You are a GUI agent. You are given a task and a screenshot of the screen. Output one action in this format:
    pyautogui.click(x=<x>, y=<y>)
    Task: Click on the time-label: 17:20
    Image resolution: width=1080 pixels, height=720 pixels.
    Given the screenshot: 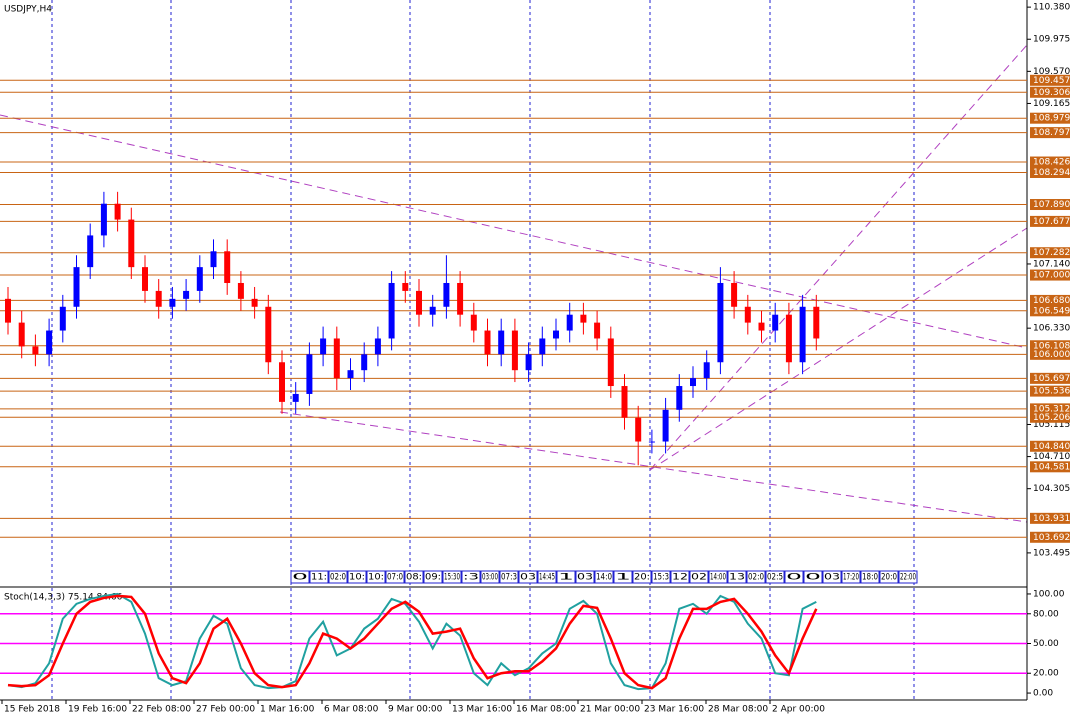 What is the action you would take?
    pyautogui.click(x=851, y=578)
    